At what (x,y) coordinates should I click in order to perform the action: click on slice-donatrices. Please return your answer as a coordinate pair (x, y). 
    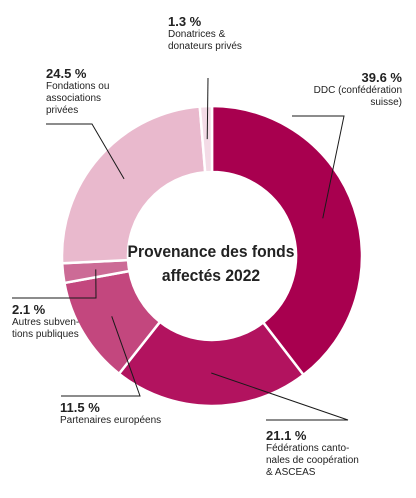
    Looking at the image, I should click on (206, 139).